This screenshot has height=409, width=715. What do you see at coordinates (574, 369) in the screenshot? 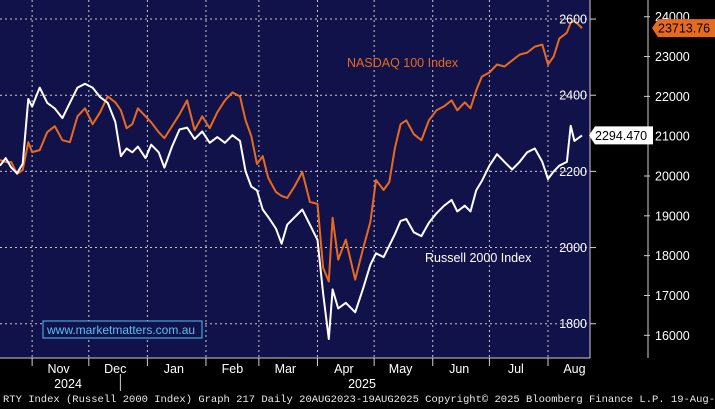
I see `x-axis-month-label: Aug` at bounding box center [574, 369].